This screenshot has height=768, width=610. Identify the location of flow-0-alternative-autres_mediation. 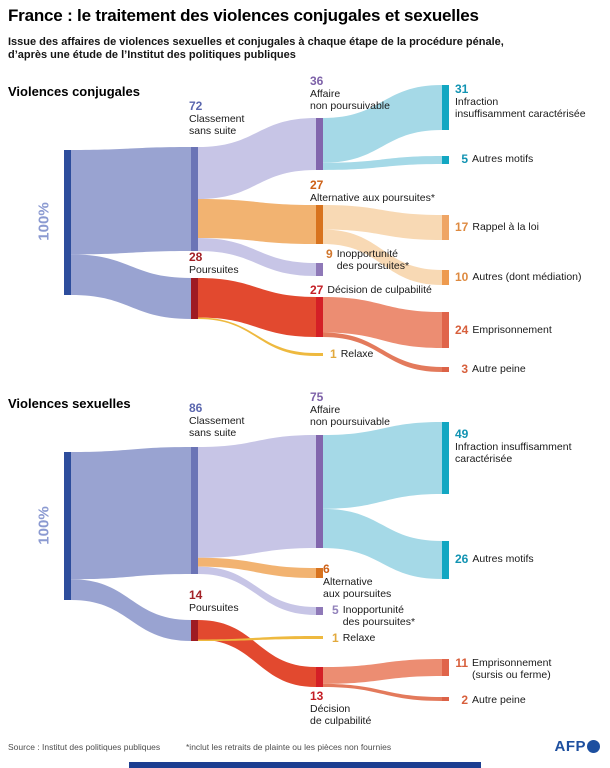
(382, 257).